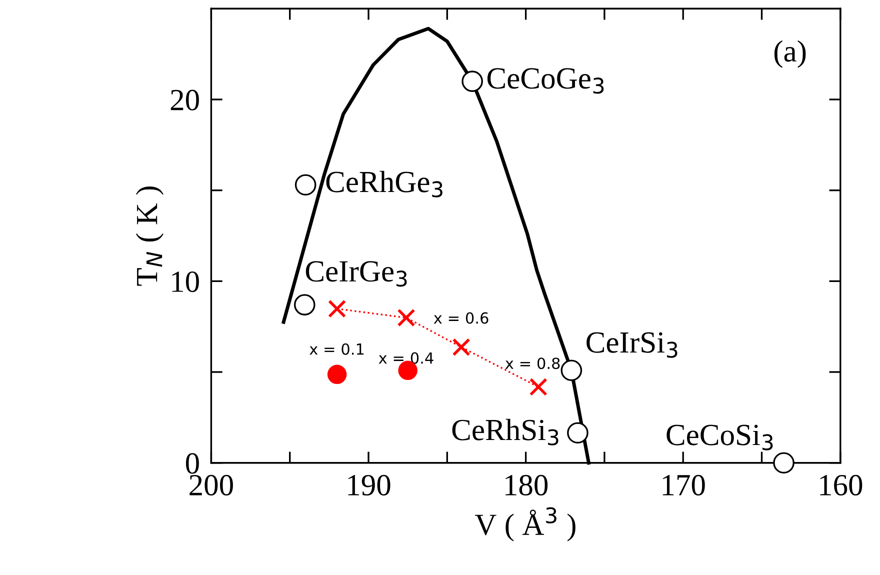 The width and height of the screenshot is (880, 575). Describe the element at coordinates (841, 485) in the screenshot. I see `x-tick-label: 160` at that location.